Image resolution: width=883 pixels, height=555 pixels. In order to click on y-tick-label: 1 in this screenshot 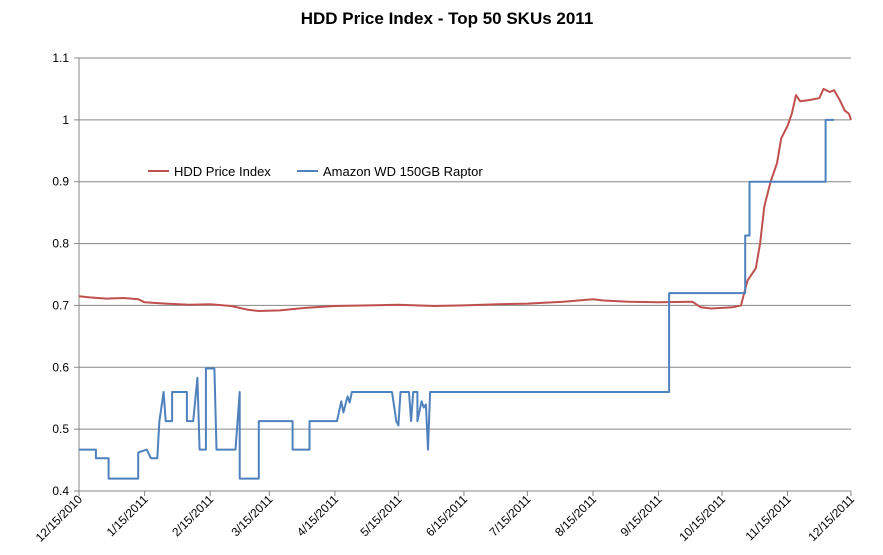, I will do `click(65, 120)`.